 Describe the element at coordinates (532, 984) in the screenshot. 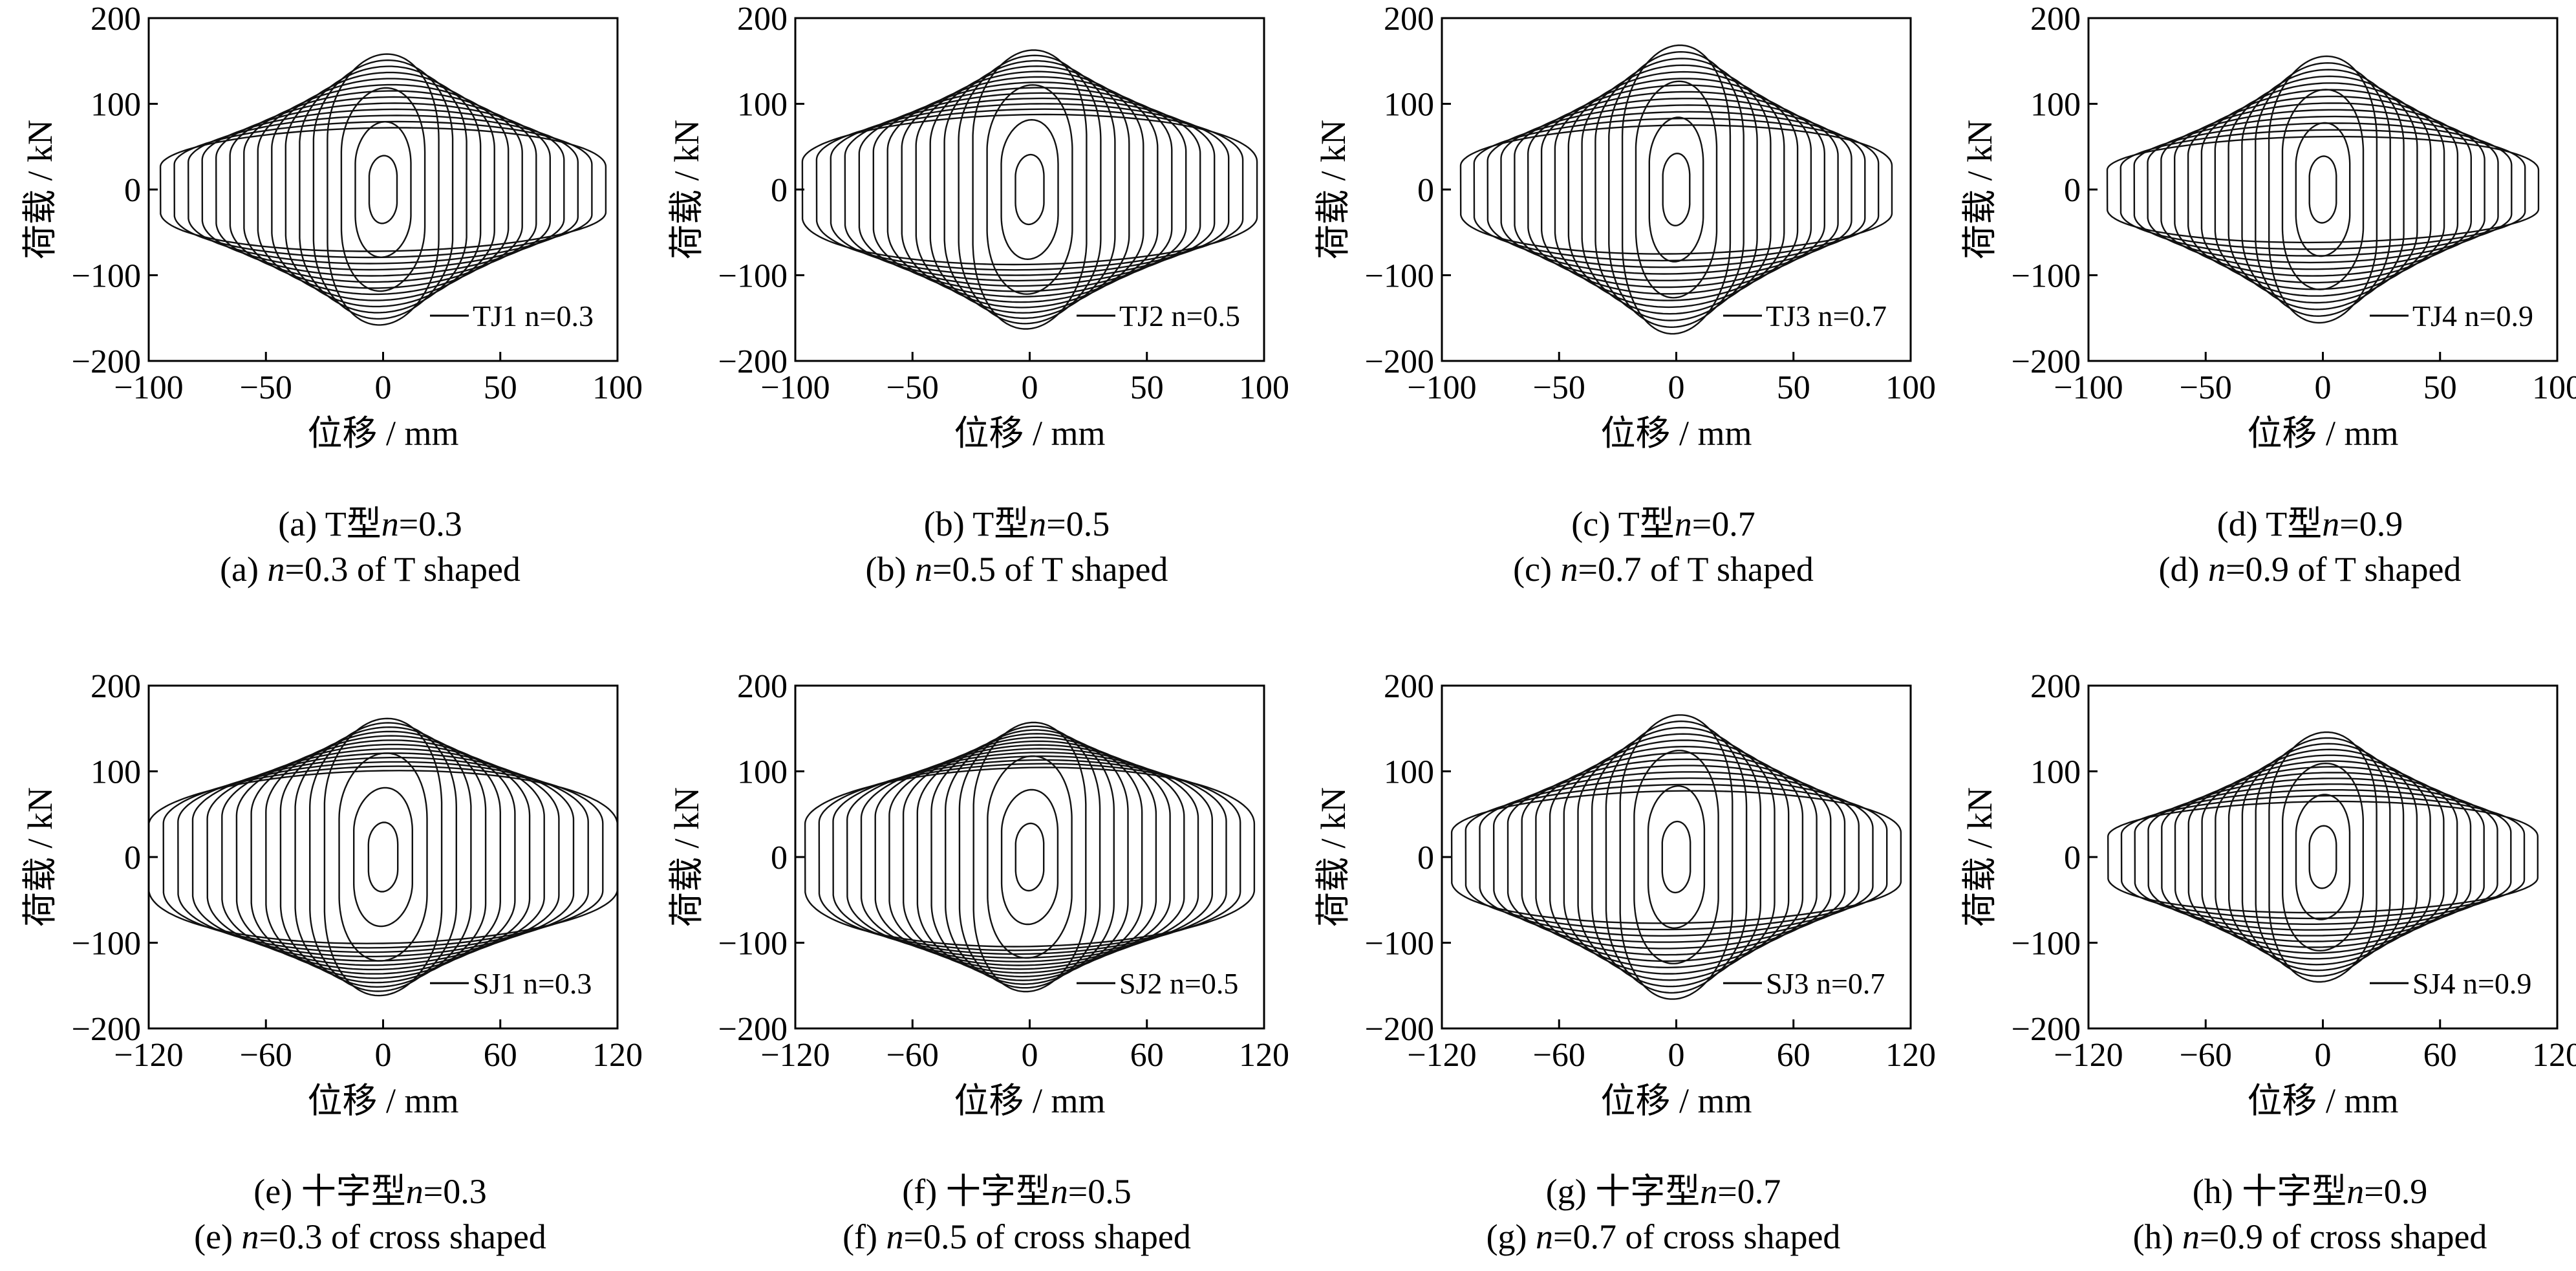

I see `legend-label: SJ1 n=0.3` at that location.